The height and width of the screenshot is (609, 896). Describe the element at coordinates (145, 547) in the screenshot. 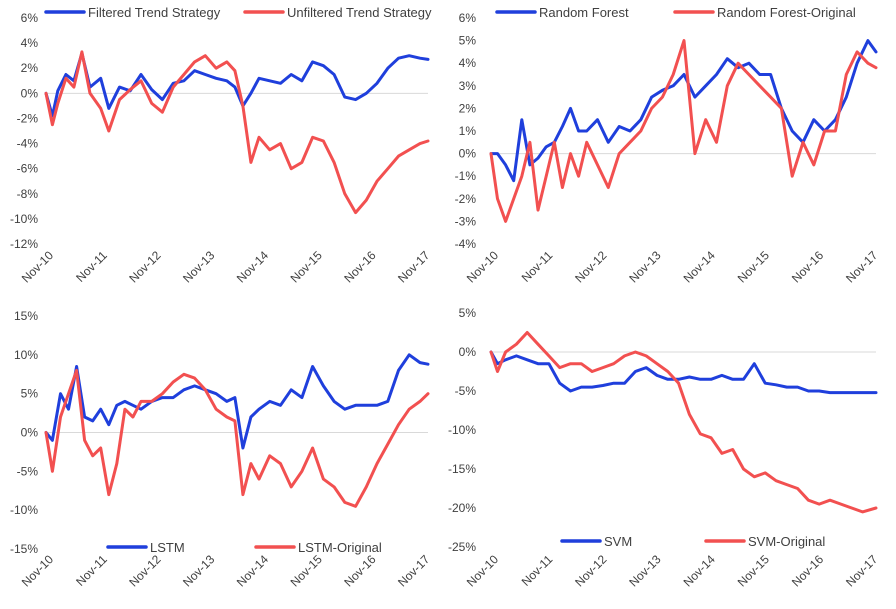

I see `legend-lstm-1: LSTM` at that location.